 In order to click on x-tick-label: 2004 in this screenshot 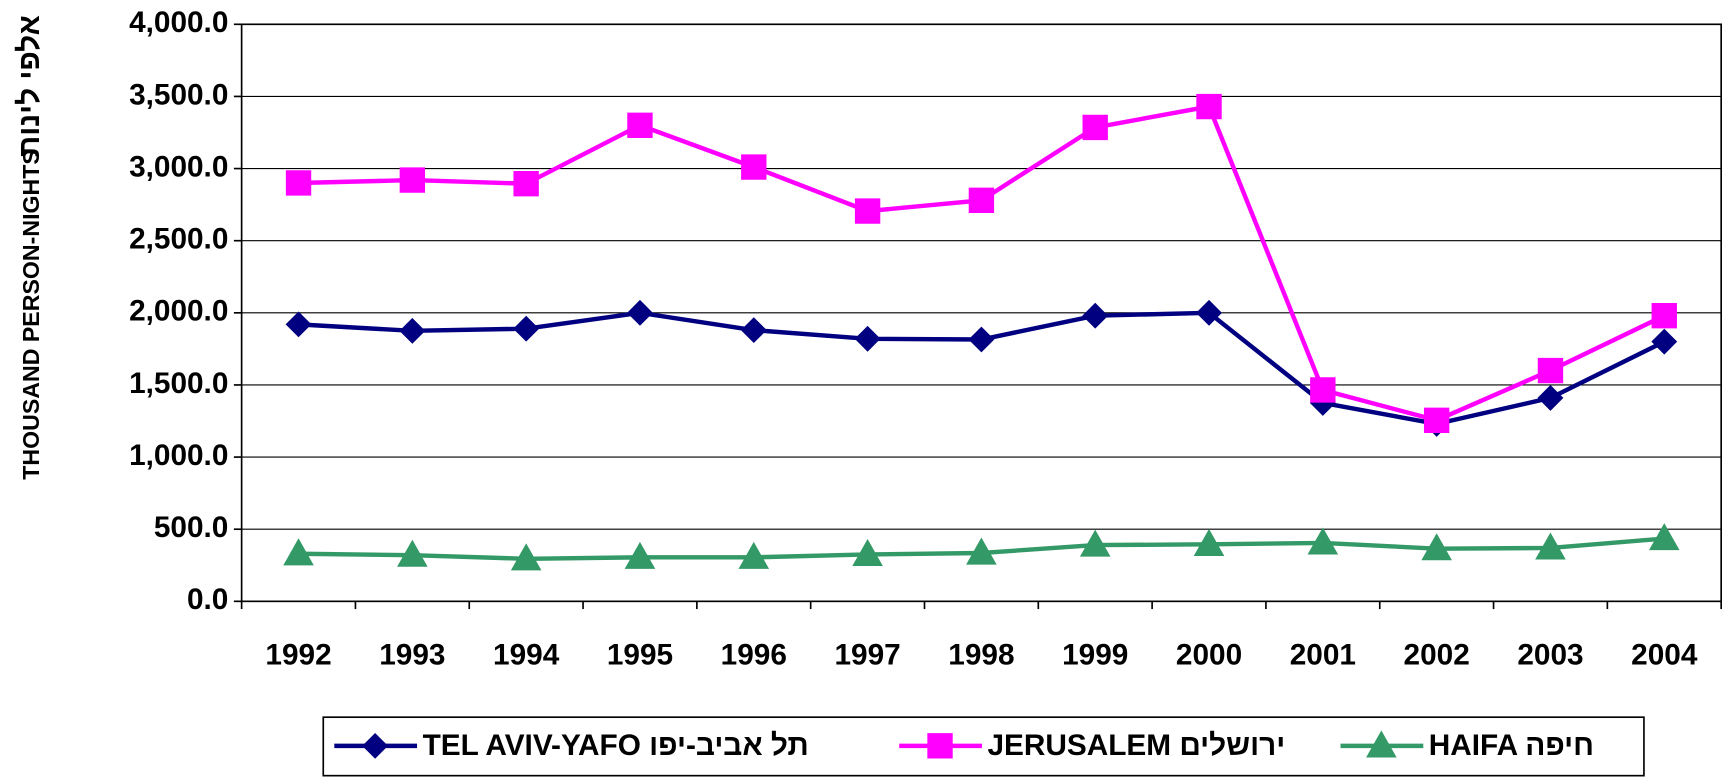, I will do `click(1664, 654)`.